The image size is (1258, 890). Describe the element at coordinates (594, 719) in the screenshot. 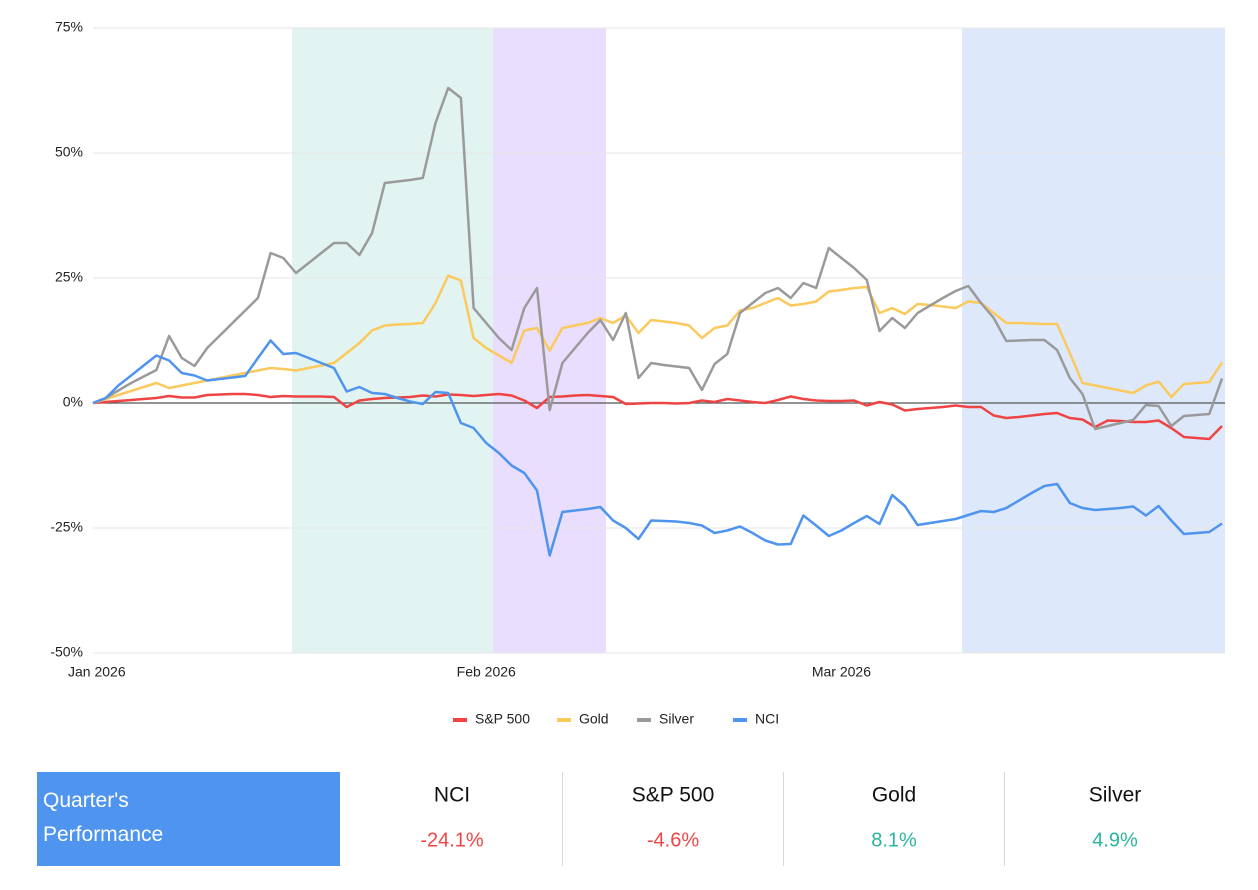

I see `legend-label: Gold` at that location.